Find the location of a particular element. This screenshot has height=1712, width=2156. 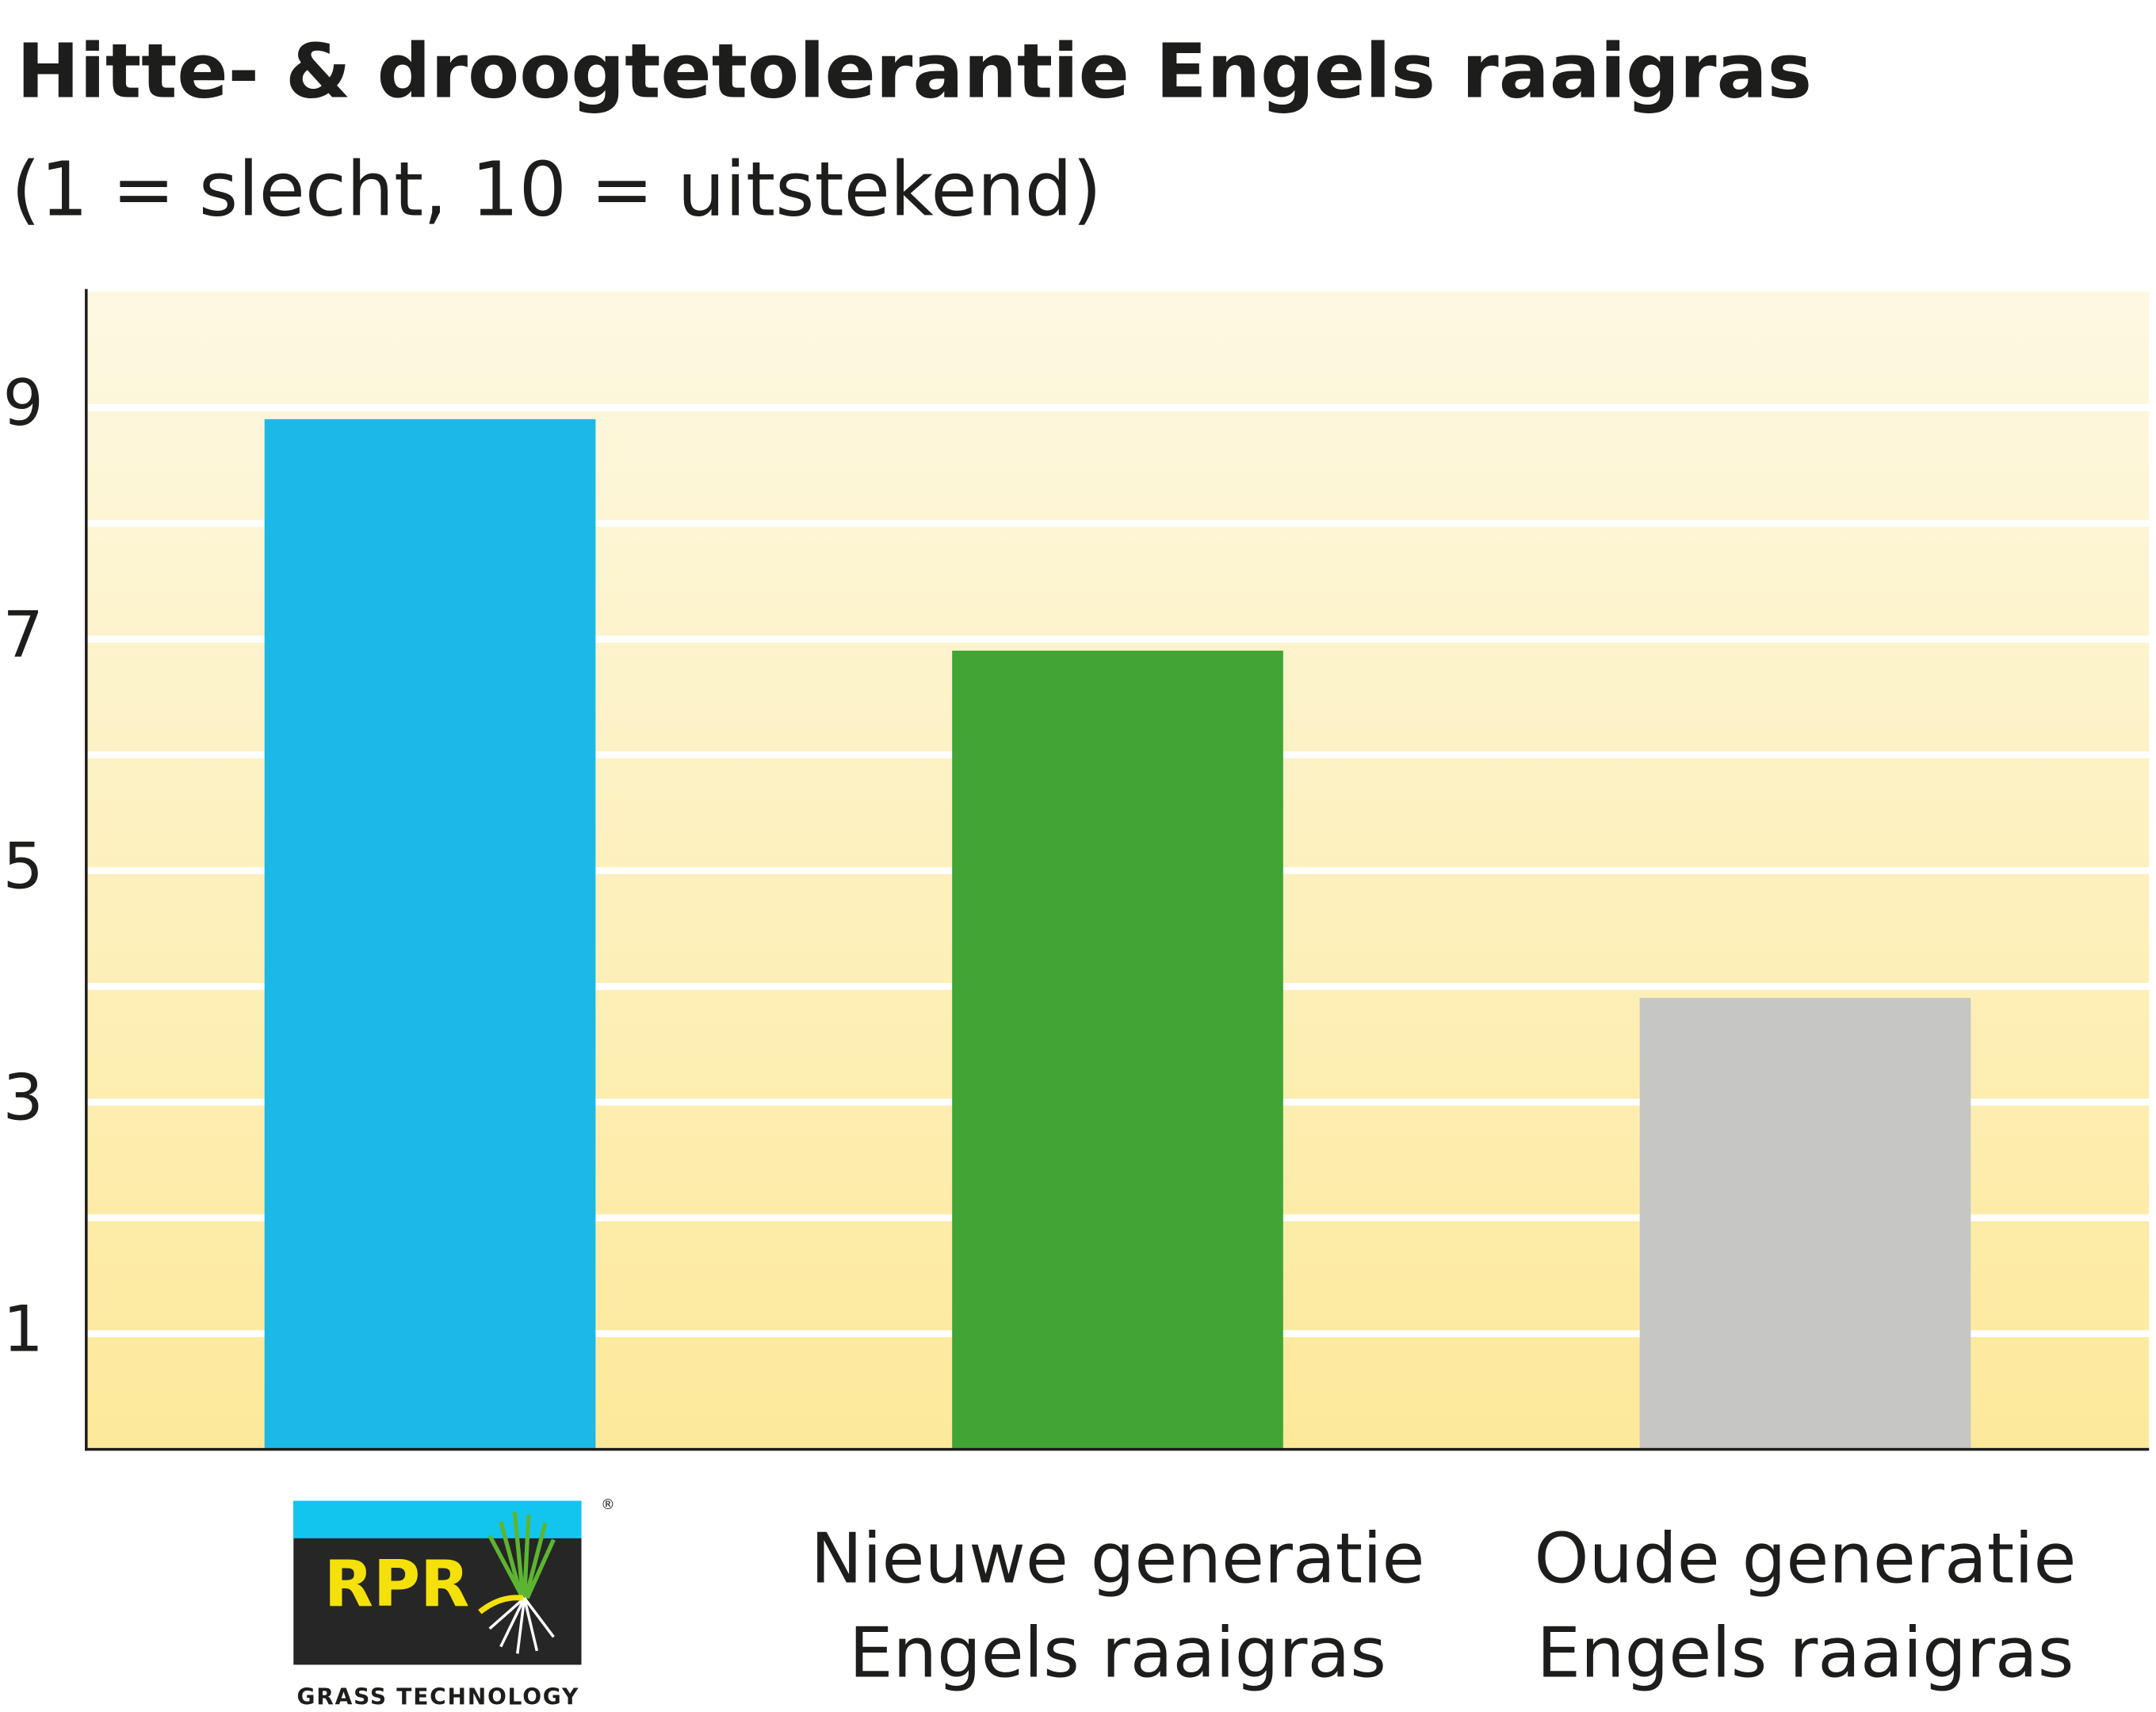

x-tick-label: Oude generatie is located at coordinates (1805, 1559).